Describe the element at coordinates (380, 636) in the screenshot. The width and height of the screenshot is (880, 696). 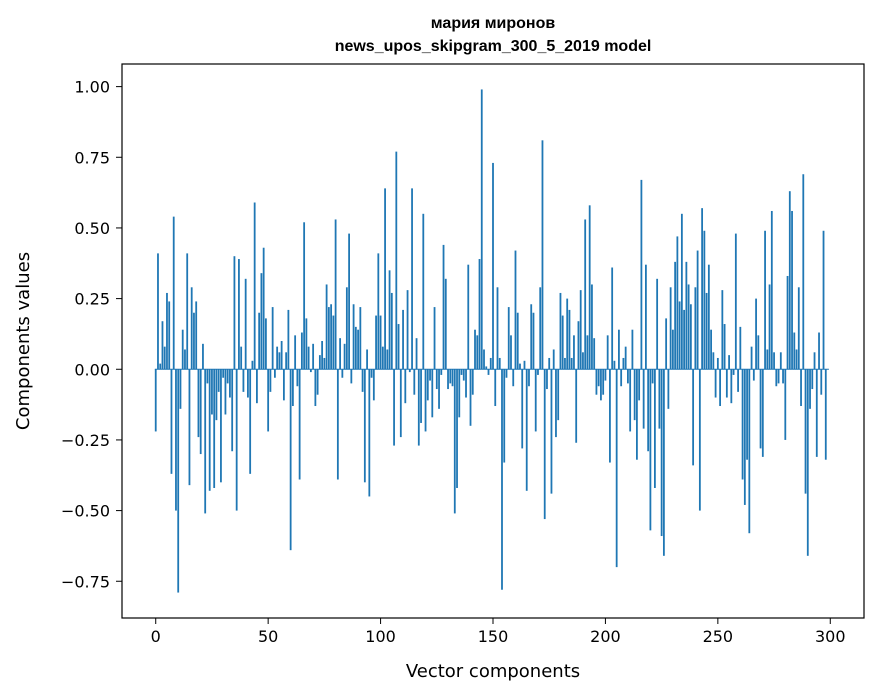
I see `x-tick-label: 100` at that location.